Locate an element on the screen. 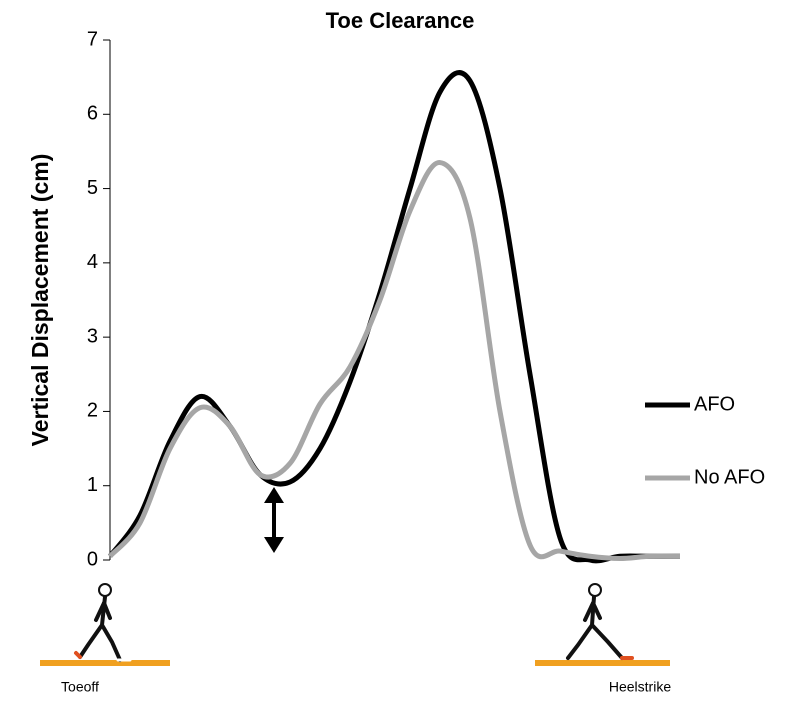 The image size is (790, 701). heelstrike-figure is located at coordinates (602, 624).